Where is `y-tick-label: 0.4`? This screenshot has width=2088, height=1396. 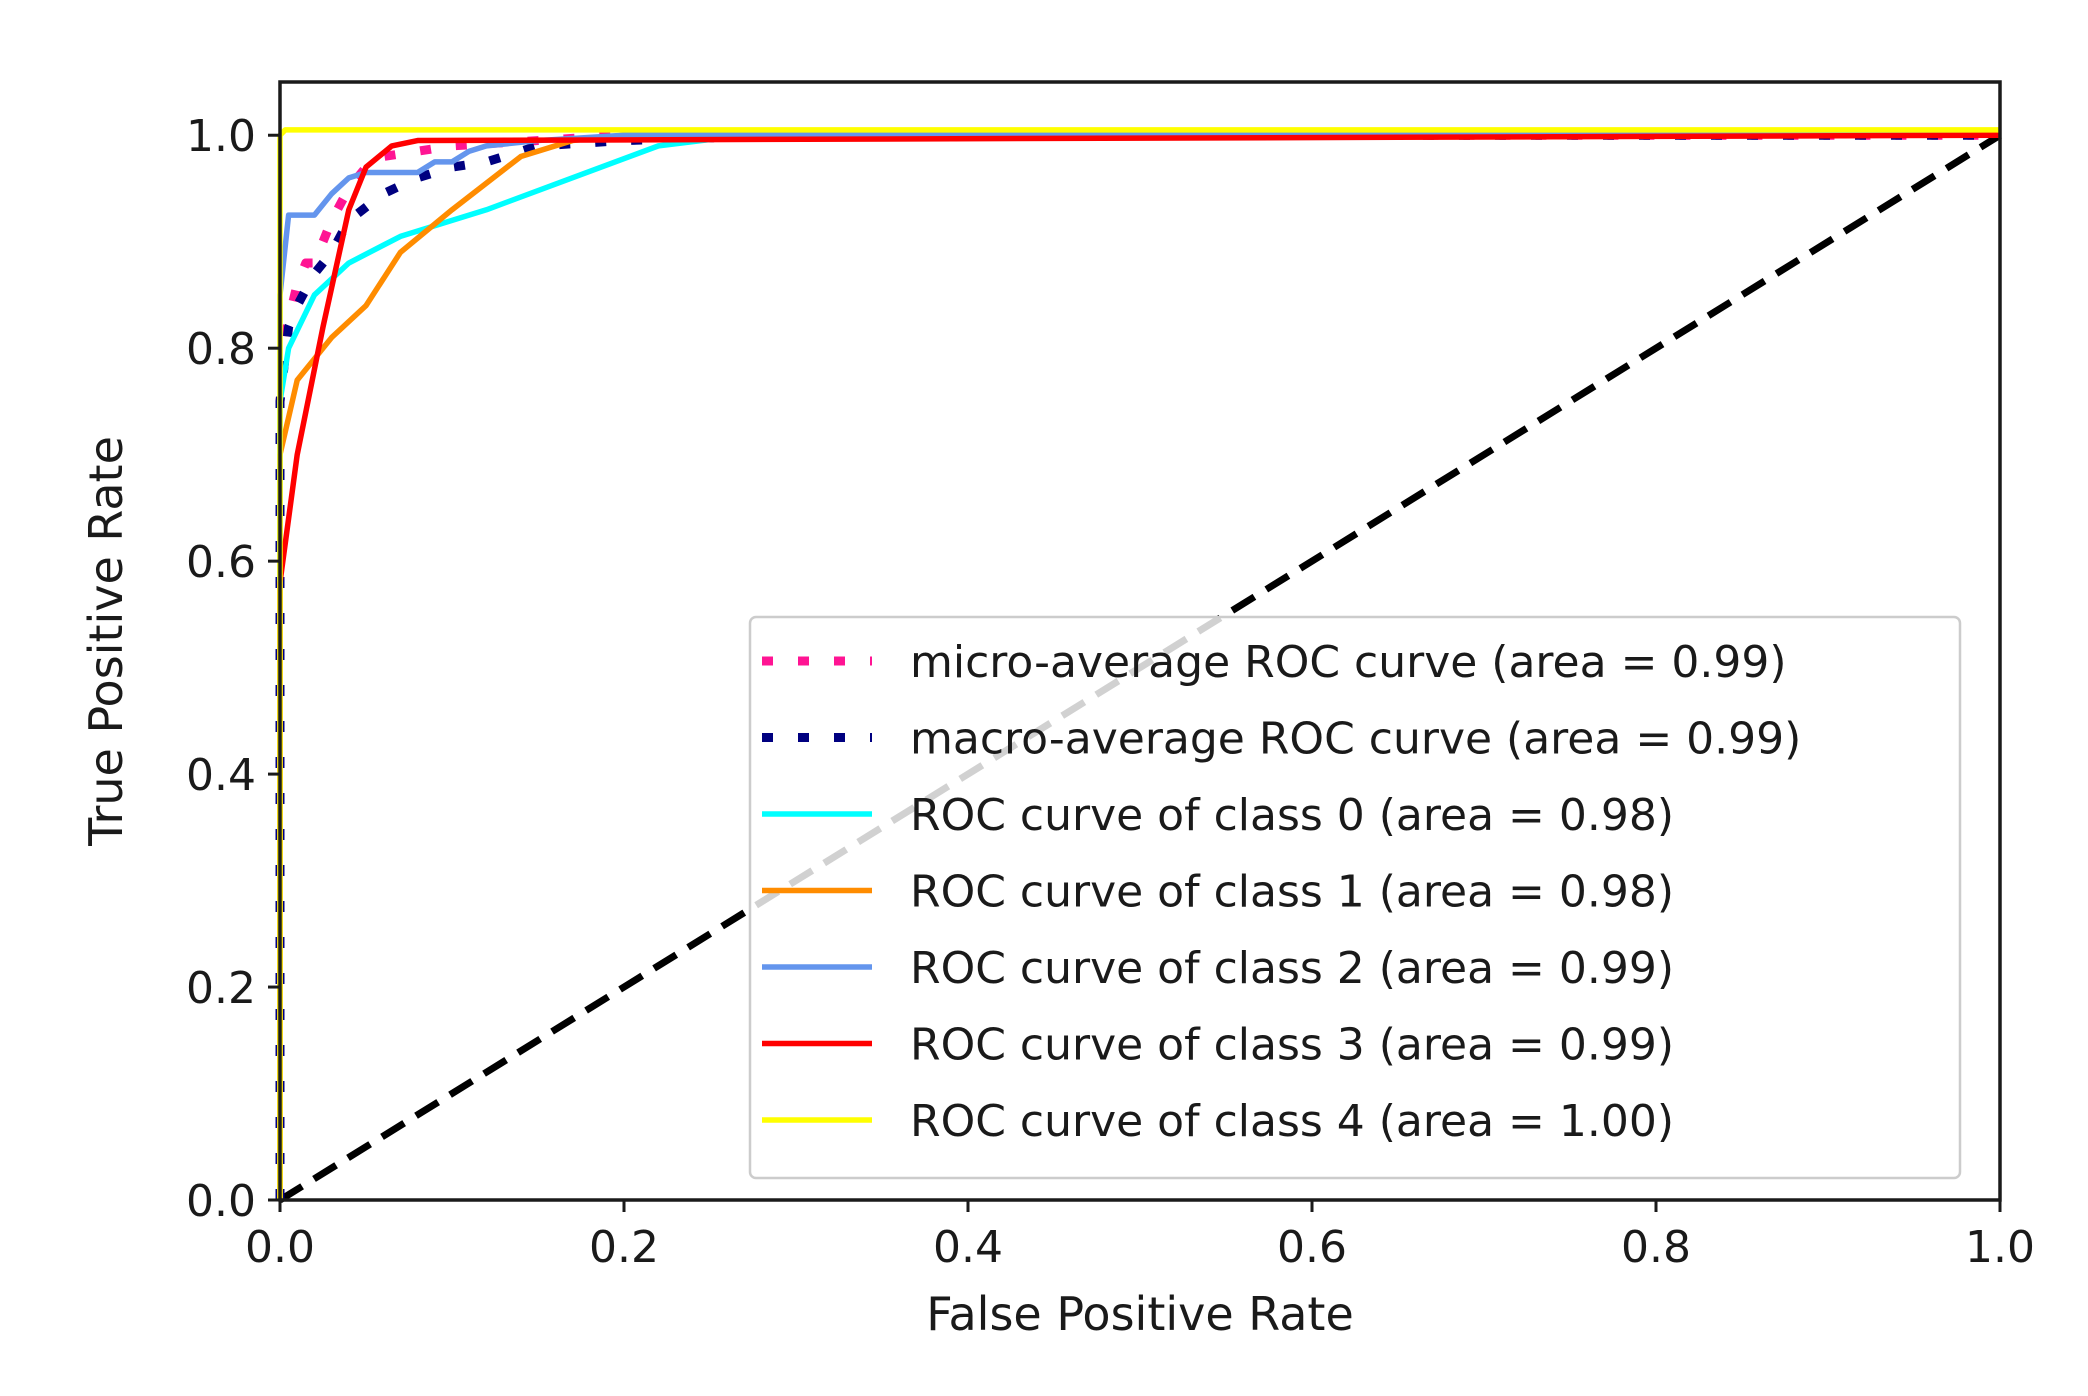 y-tick-label: 0.4 is located at coordinates (221, 775).